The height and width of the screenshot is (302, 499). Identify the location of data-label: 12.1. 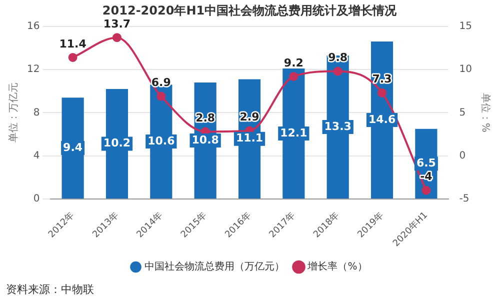
(294, 133).